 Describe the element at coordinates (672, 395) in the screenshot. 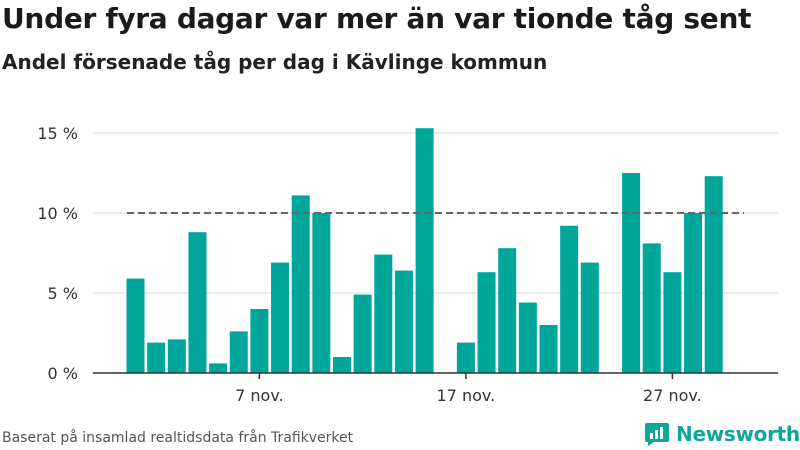

I see `x-tick-label: 27 nov.` at that location.